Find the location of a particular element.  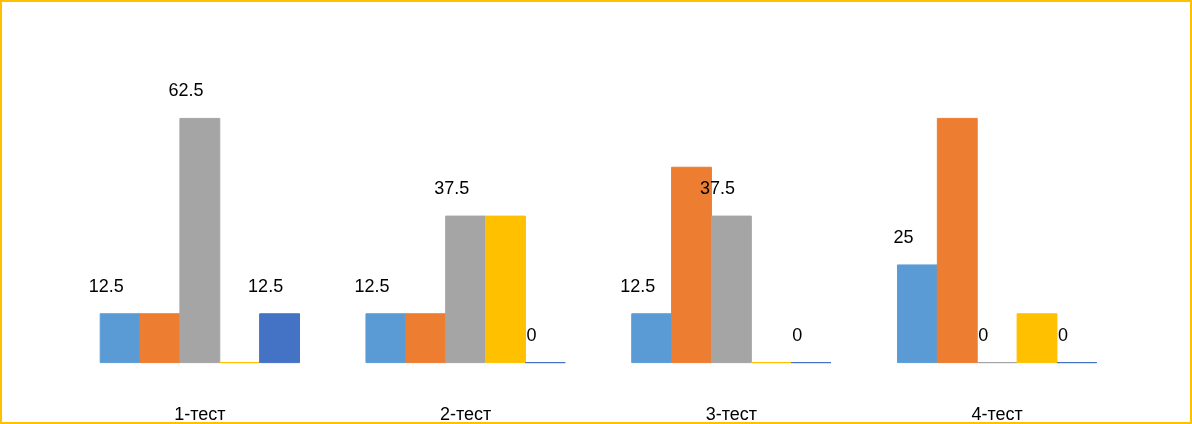

x-tick-label: 3-тест is located at coordinates (731, 413).